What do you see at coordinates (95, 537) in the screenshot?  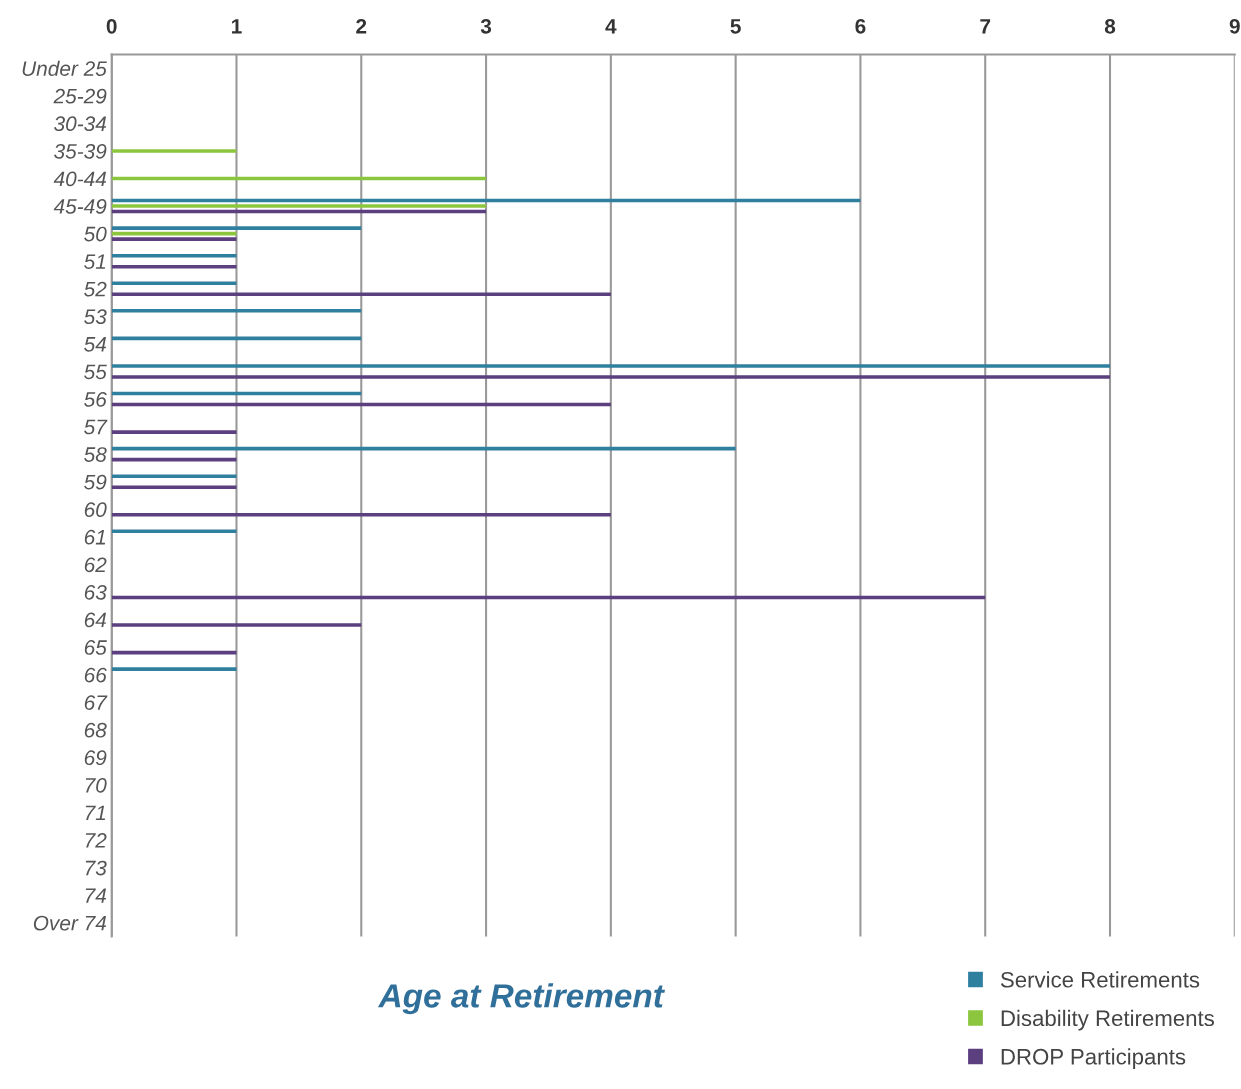 I see `y-tick-label: 61` at bounding box center [95, 537].